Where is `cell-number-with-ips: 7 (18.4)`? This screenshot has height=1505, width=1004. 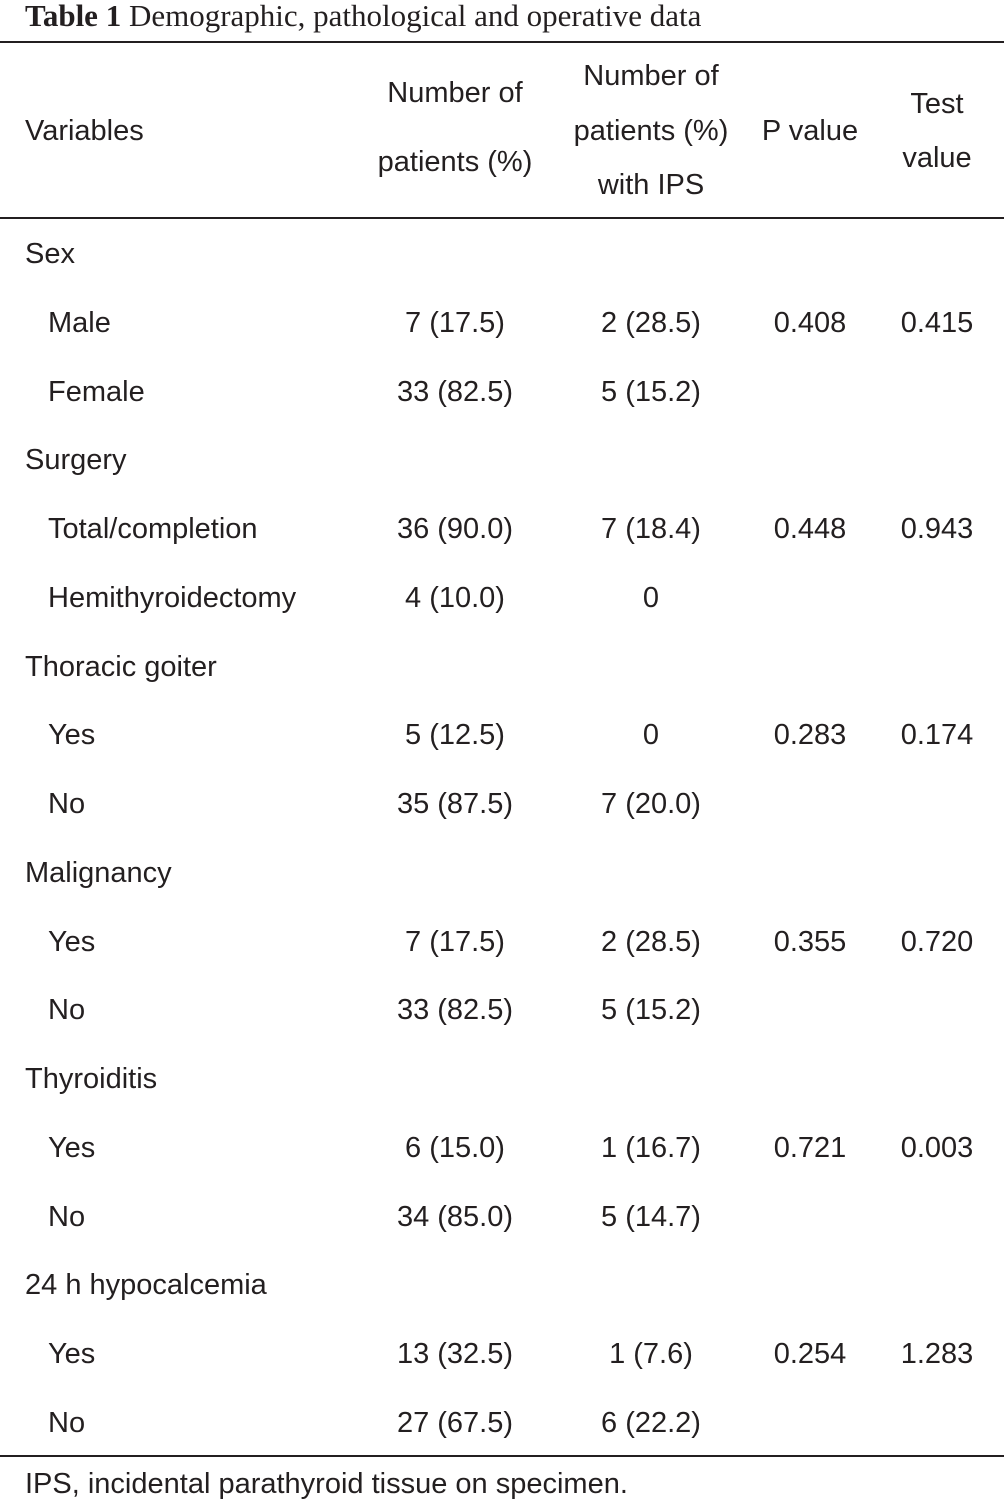 cell-number-with-ips: 7 (18.4) is located at coordinates (651, 529).